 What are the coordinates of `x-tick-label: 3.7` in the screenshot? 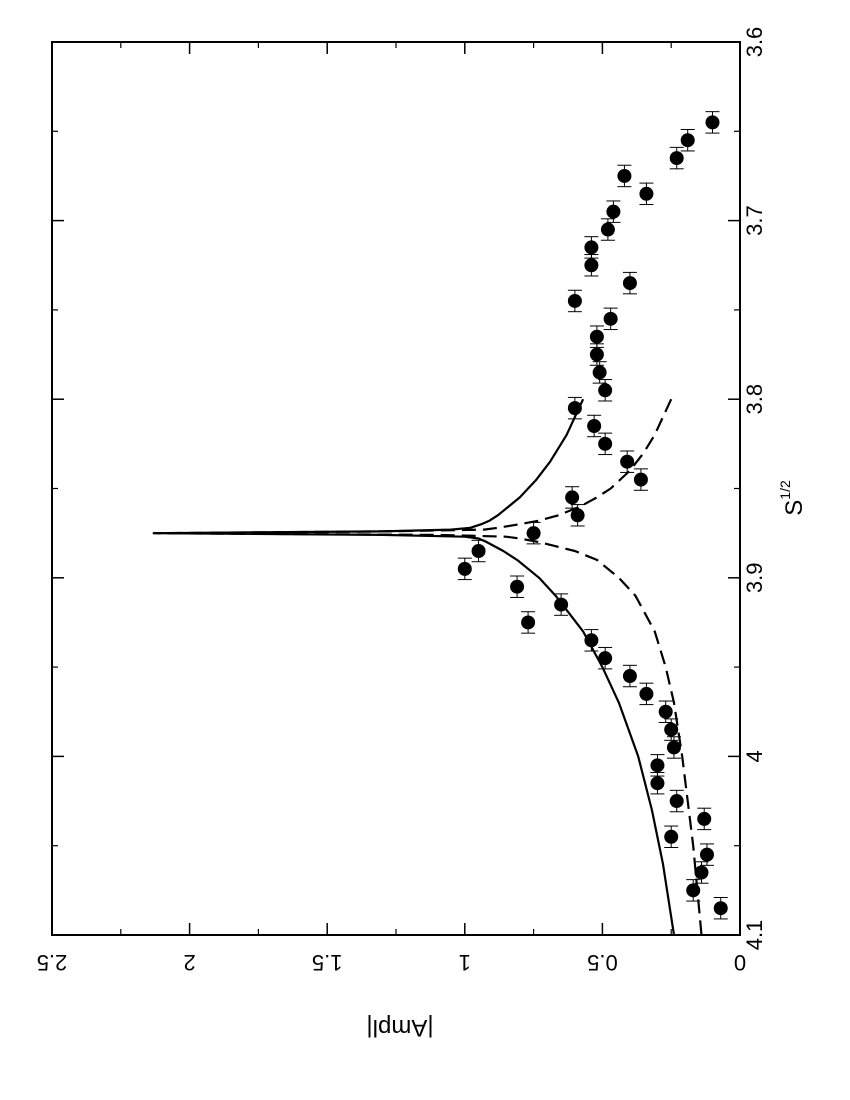 It's located at (754, 220).